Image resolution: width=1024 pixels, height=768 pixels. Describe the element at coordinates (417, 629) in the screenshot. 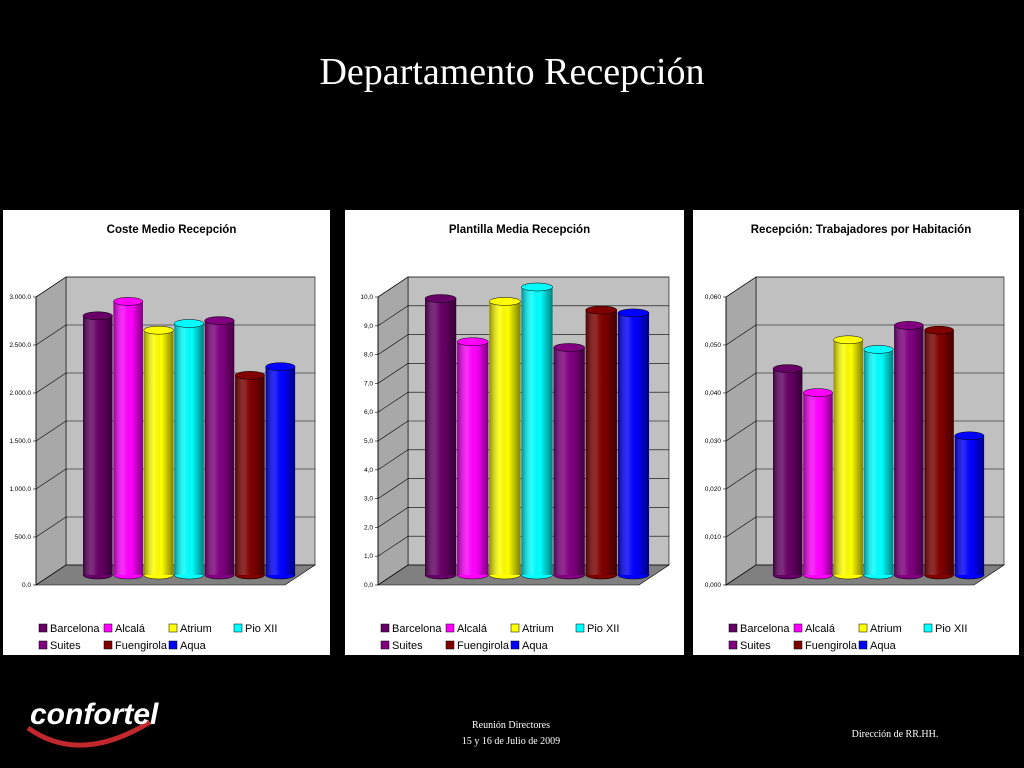

I see `legend-label: Barcelona` at that location.